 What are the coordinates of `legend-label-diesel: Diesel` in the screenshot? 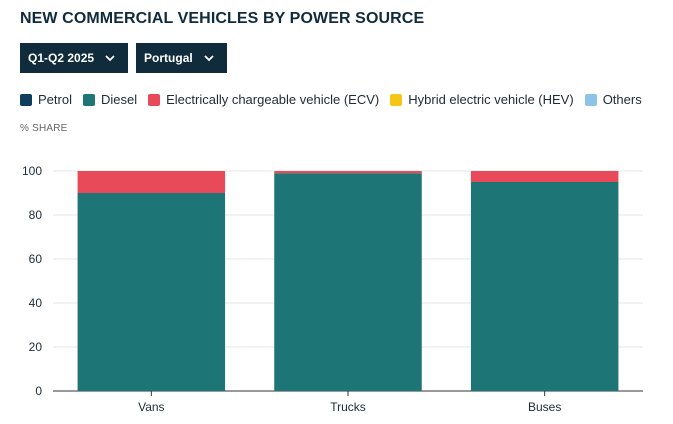 It's located at (119, 99).